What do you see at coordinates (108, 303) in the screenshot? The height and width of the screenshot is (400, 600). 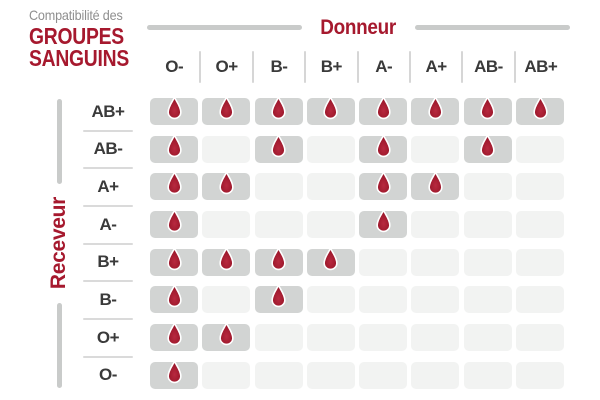 I see `receiver-label-B-: B-` at bounding box center [108, 303].